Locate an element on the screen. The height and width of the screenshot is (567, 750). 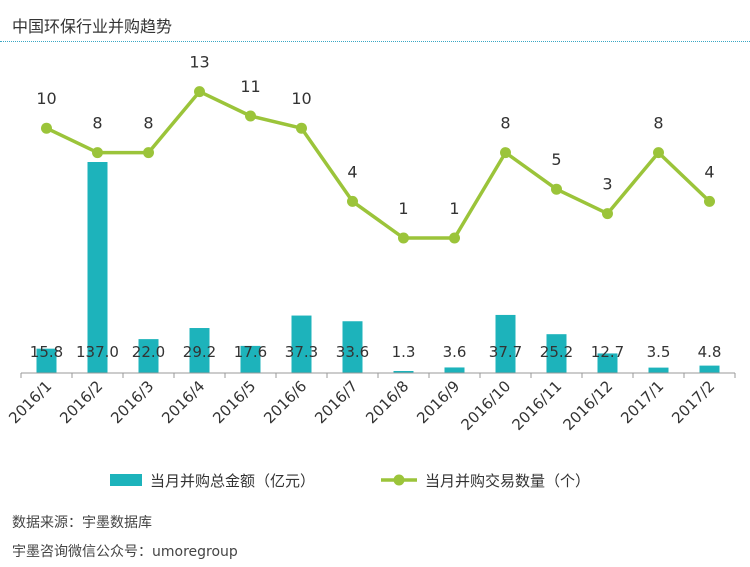
x-axis-label: 2016/4 is located at coordinates (183, 402).